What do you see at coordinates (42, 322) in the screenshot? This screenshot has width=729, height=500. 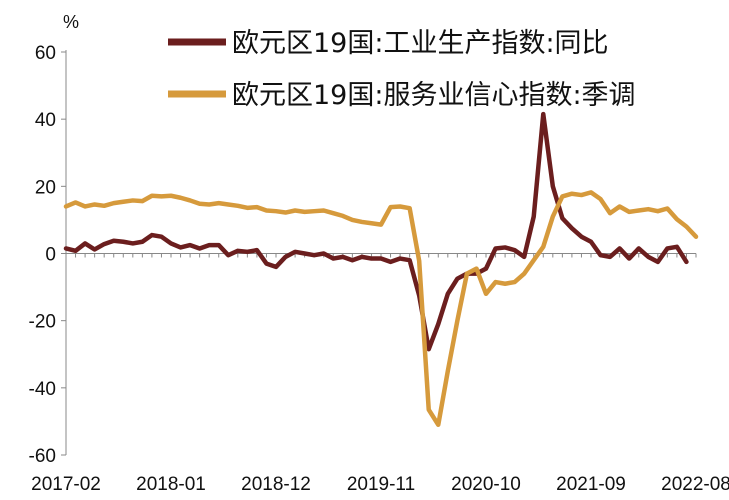 I see `y-tick-label: -20` at bounding box center [42, 322].